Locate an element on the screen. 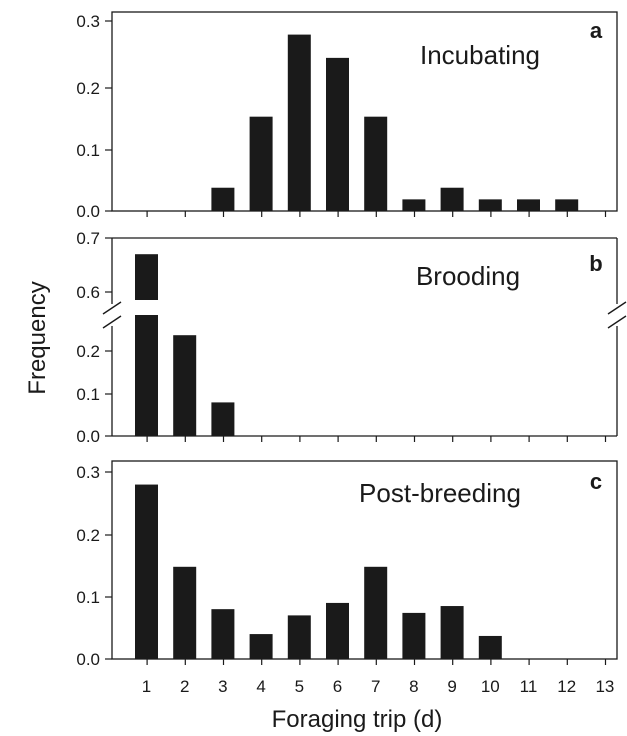 The height and width of the screenshot is (736, 627). panel-title: Post-breeding is located at coordinates (440, 493).